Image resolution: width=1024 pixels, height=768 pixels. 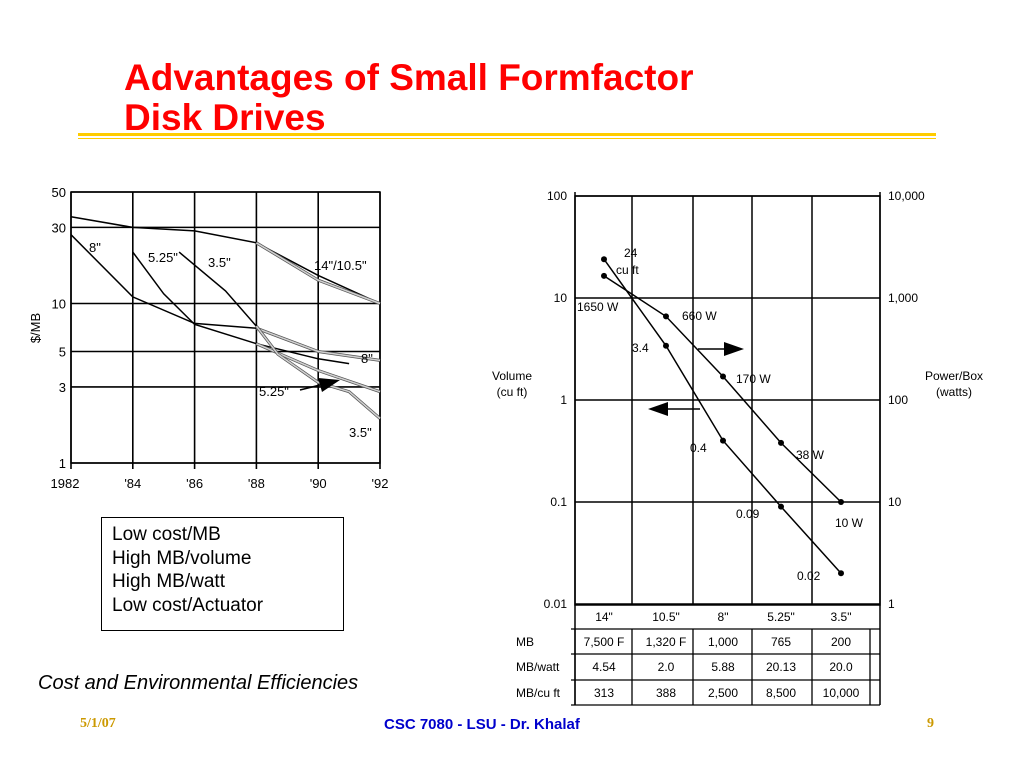 What do you see at coordinates (561, 298) in the screenshot?
I see `left-tick-label: 10` at bounding box center [561, 298].